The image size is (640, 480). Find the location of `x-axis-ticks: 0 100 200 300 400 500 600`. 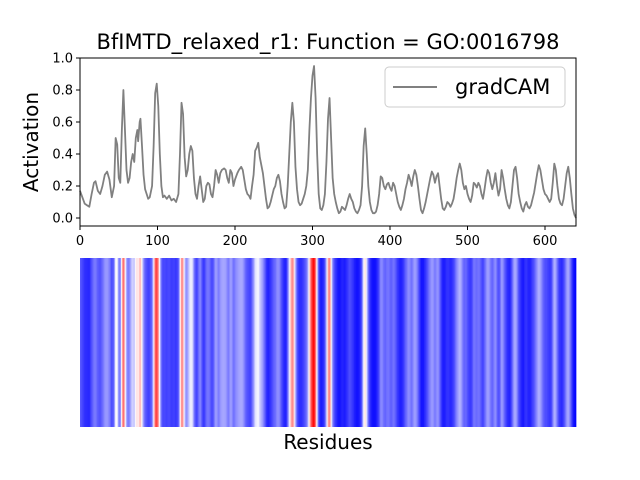

x-axis-ticks: 0 100 200 300 400 500 600 is located at coordinates (316, 237).